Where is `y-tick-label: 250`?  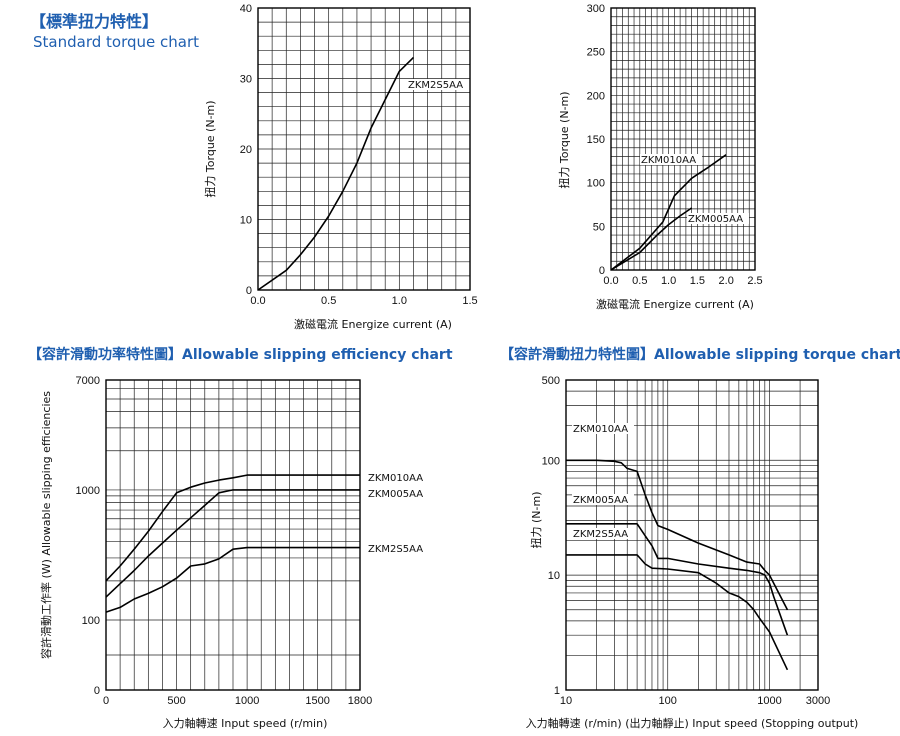 y-tick-label: 250 is located at coordinates (596, 53).